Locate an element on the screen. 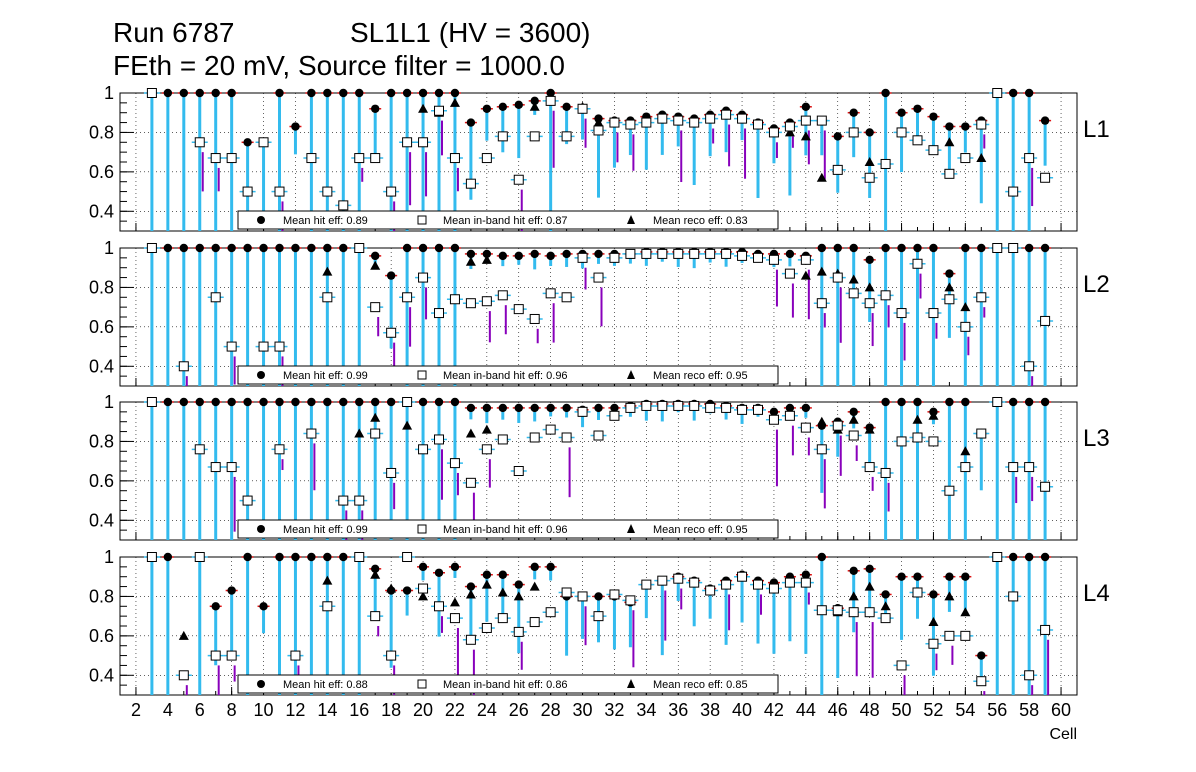  x-tick-label: 54 is located at coordinates (965, 710).